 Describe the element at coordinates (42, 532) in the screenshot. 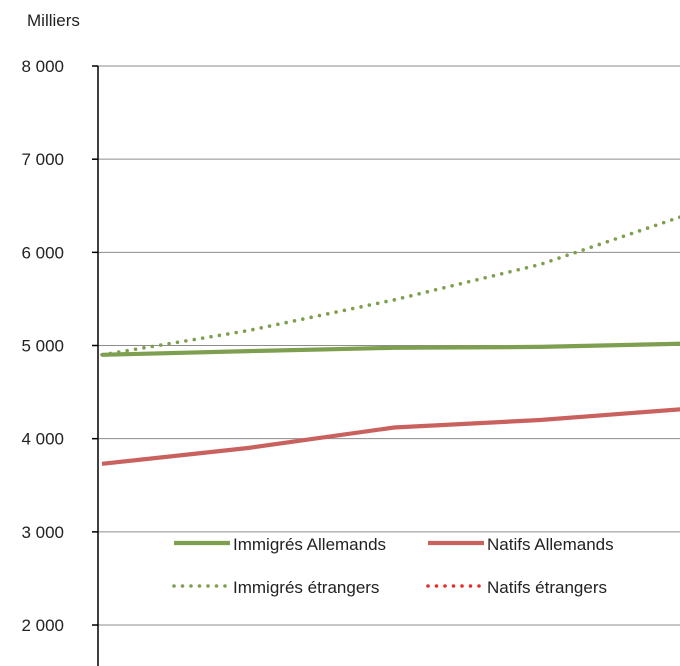

I see `y-tick-label-3000: 3 000` at that location.